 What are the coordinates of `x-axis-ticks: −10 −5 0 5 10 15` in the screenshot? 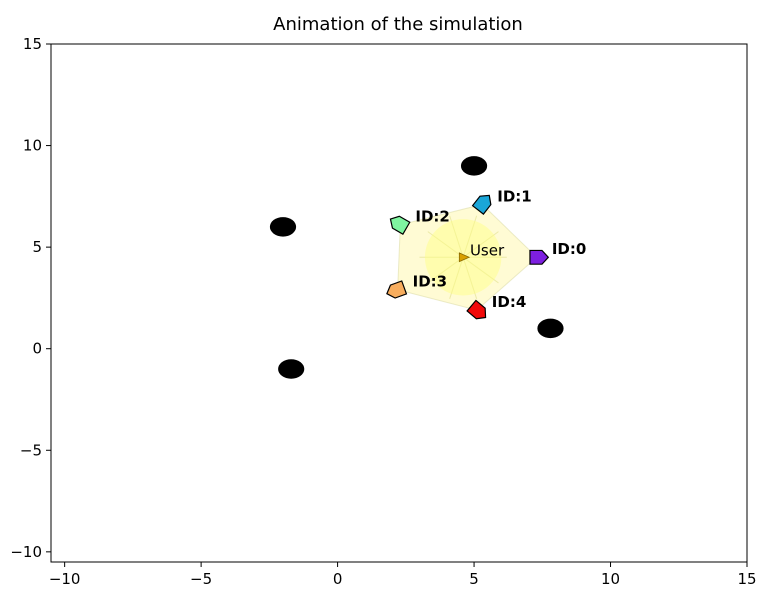 It's located at (403, 575).